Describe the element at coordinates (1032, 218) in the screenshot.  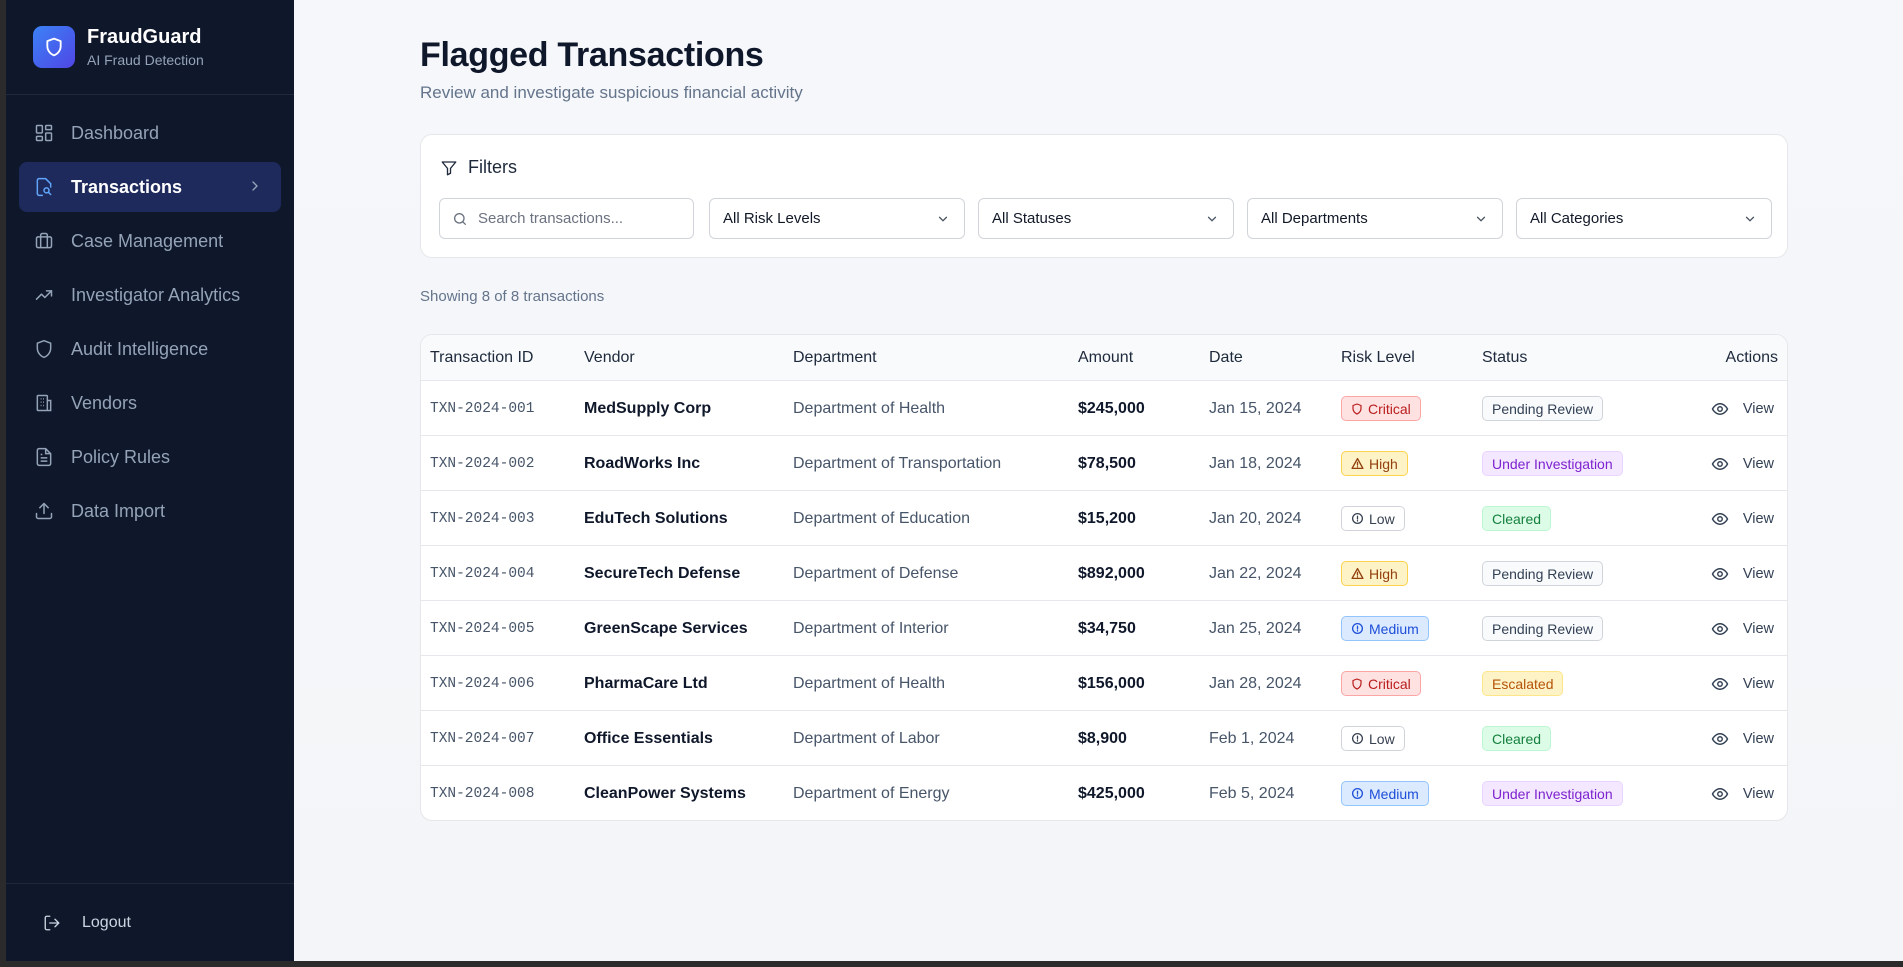
I see `status-select-value: All Statuses` at that location.